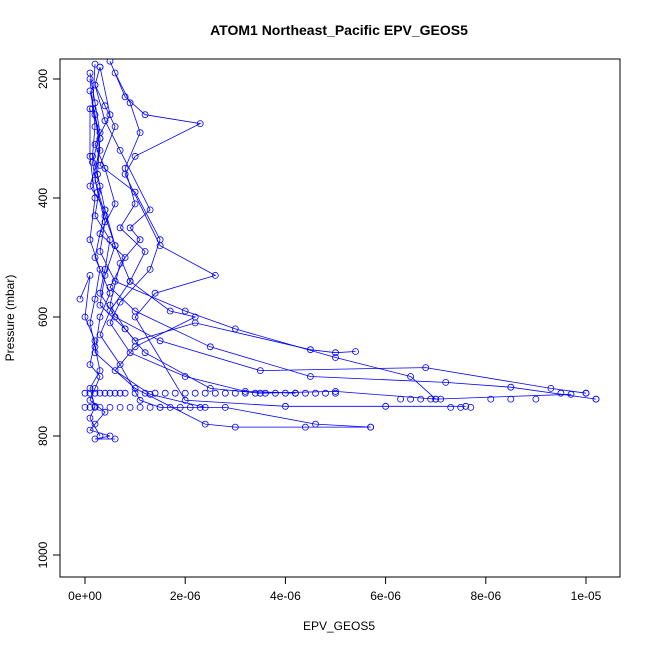  What do you see at coordinates (385, 596) in the screenshot?
I see `x-tick-label: 6e-06` at bounding box center [385, 596].